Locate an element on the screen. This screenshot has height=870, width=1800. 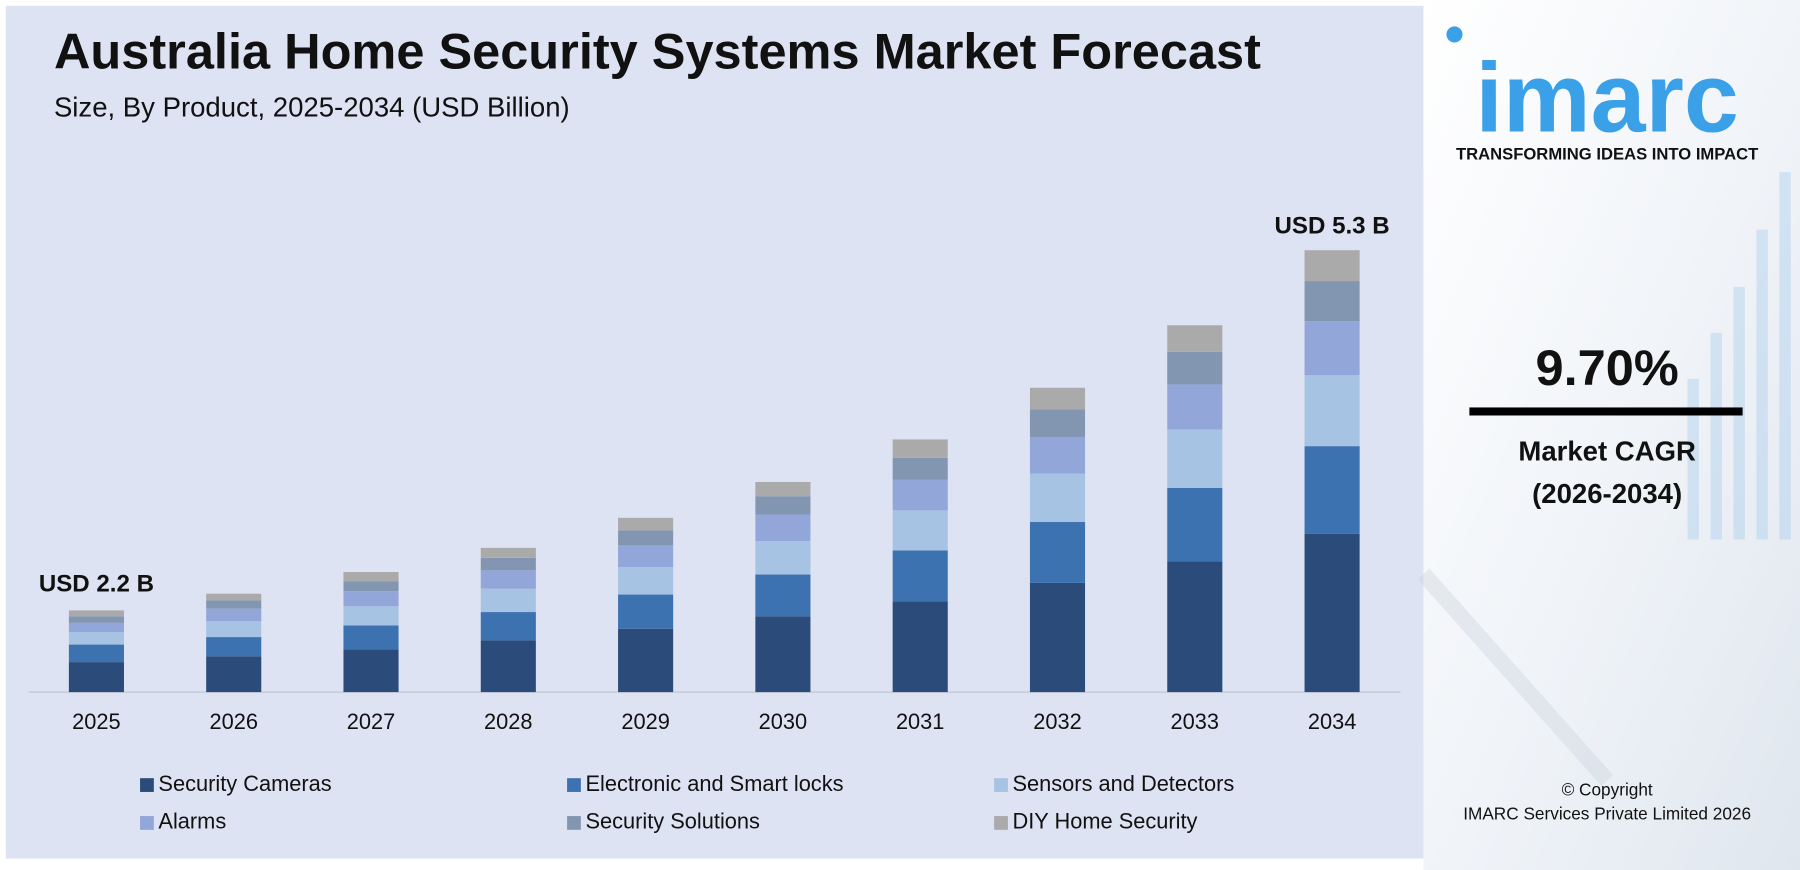
total-label: USD 2.2 B is located at coordinates (96, 584).